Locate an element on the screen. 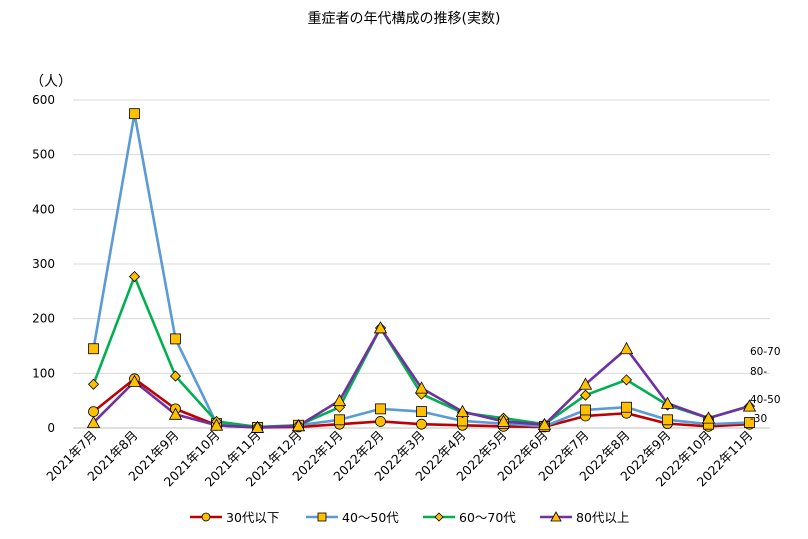 The image size is (808, 539). y-tick-label: 100 is located at coordinates (43, 373).